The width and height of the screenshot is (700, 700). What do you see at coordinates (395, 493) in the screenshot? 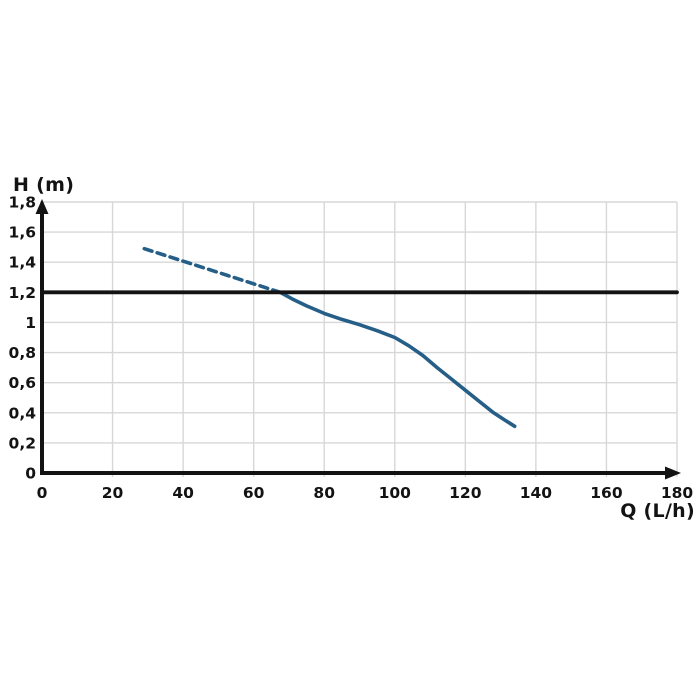
I see `x-tick-label: 100` at bounding box center [395, 493].